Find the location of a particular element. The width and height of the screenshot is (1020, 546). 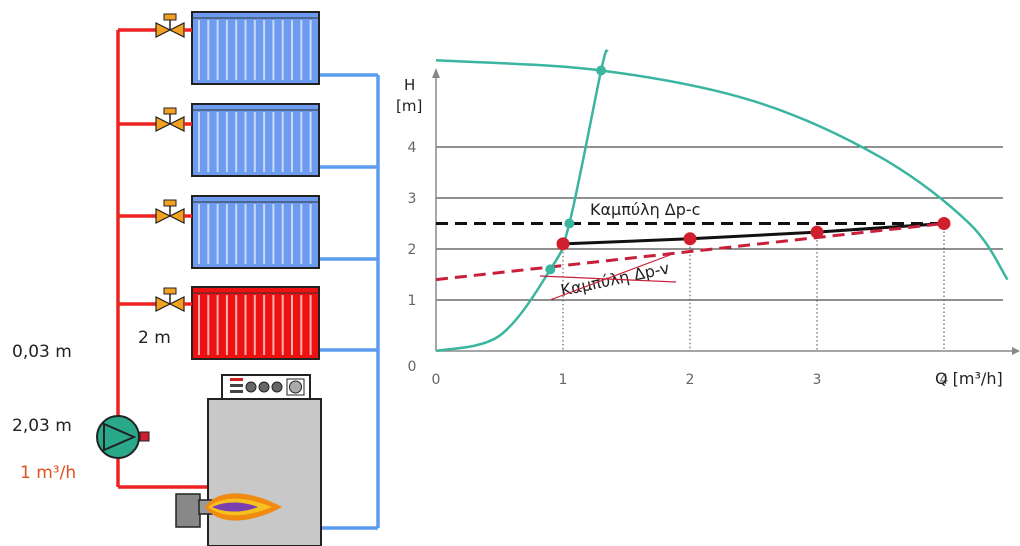

x-axis-label: Q [m³/h] is located at coordinates (969, 378).